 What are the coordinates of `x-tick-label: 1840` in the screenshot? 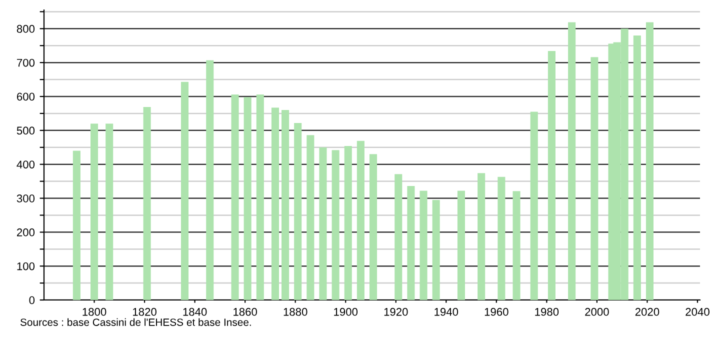 It's located at (195, 312).